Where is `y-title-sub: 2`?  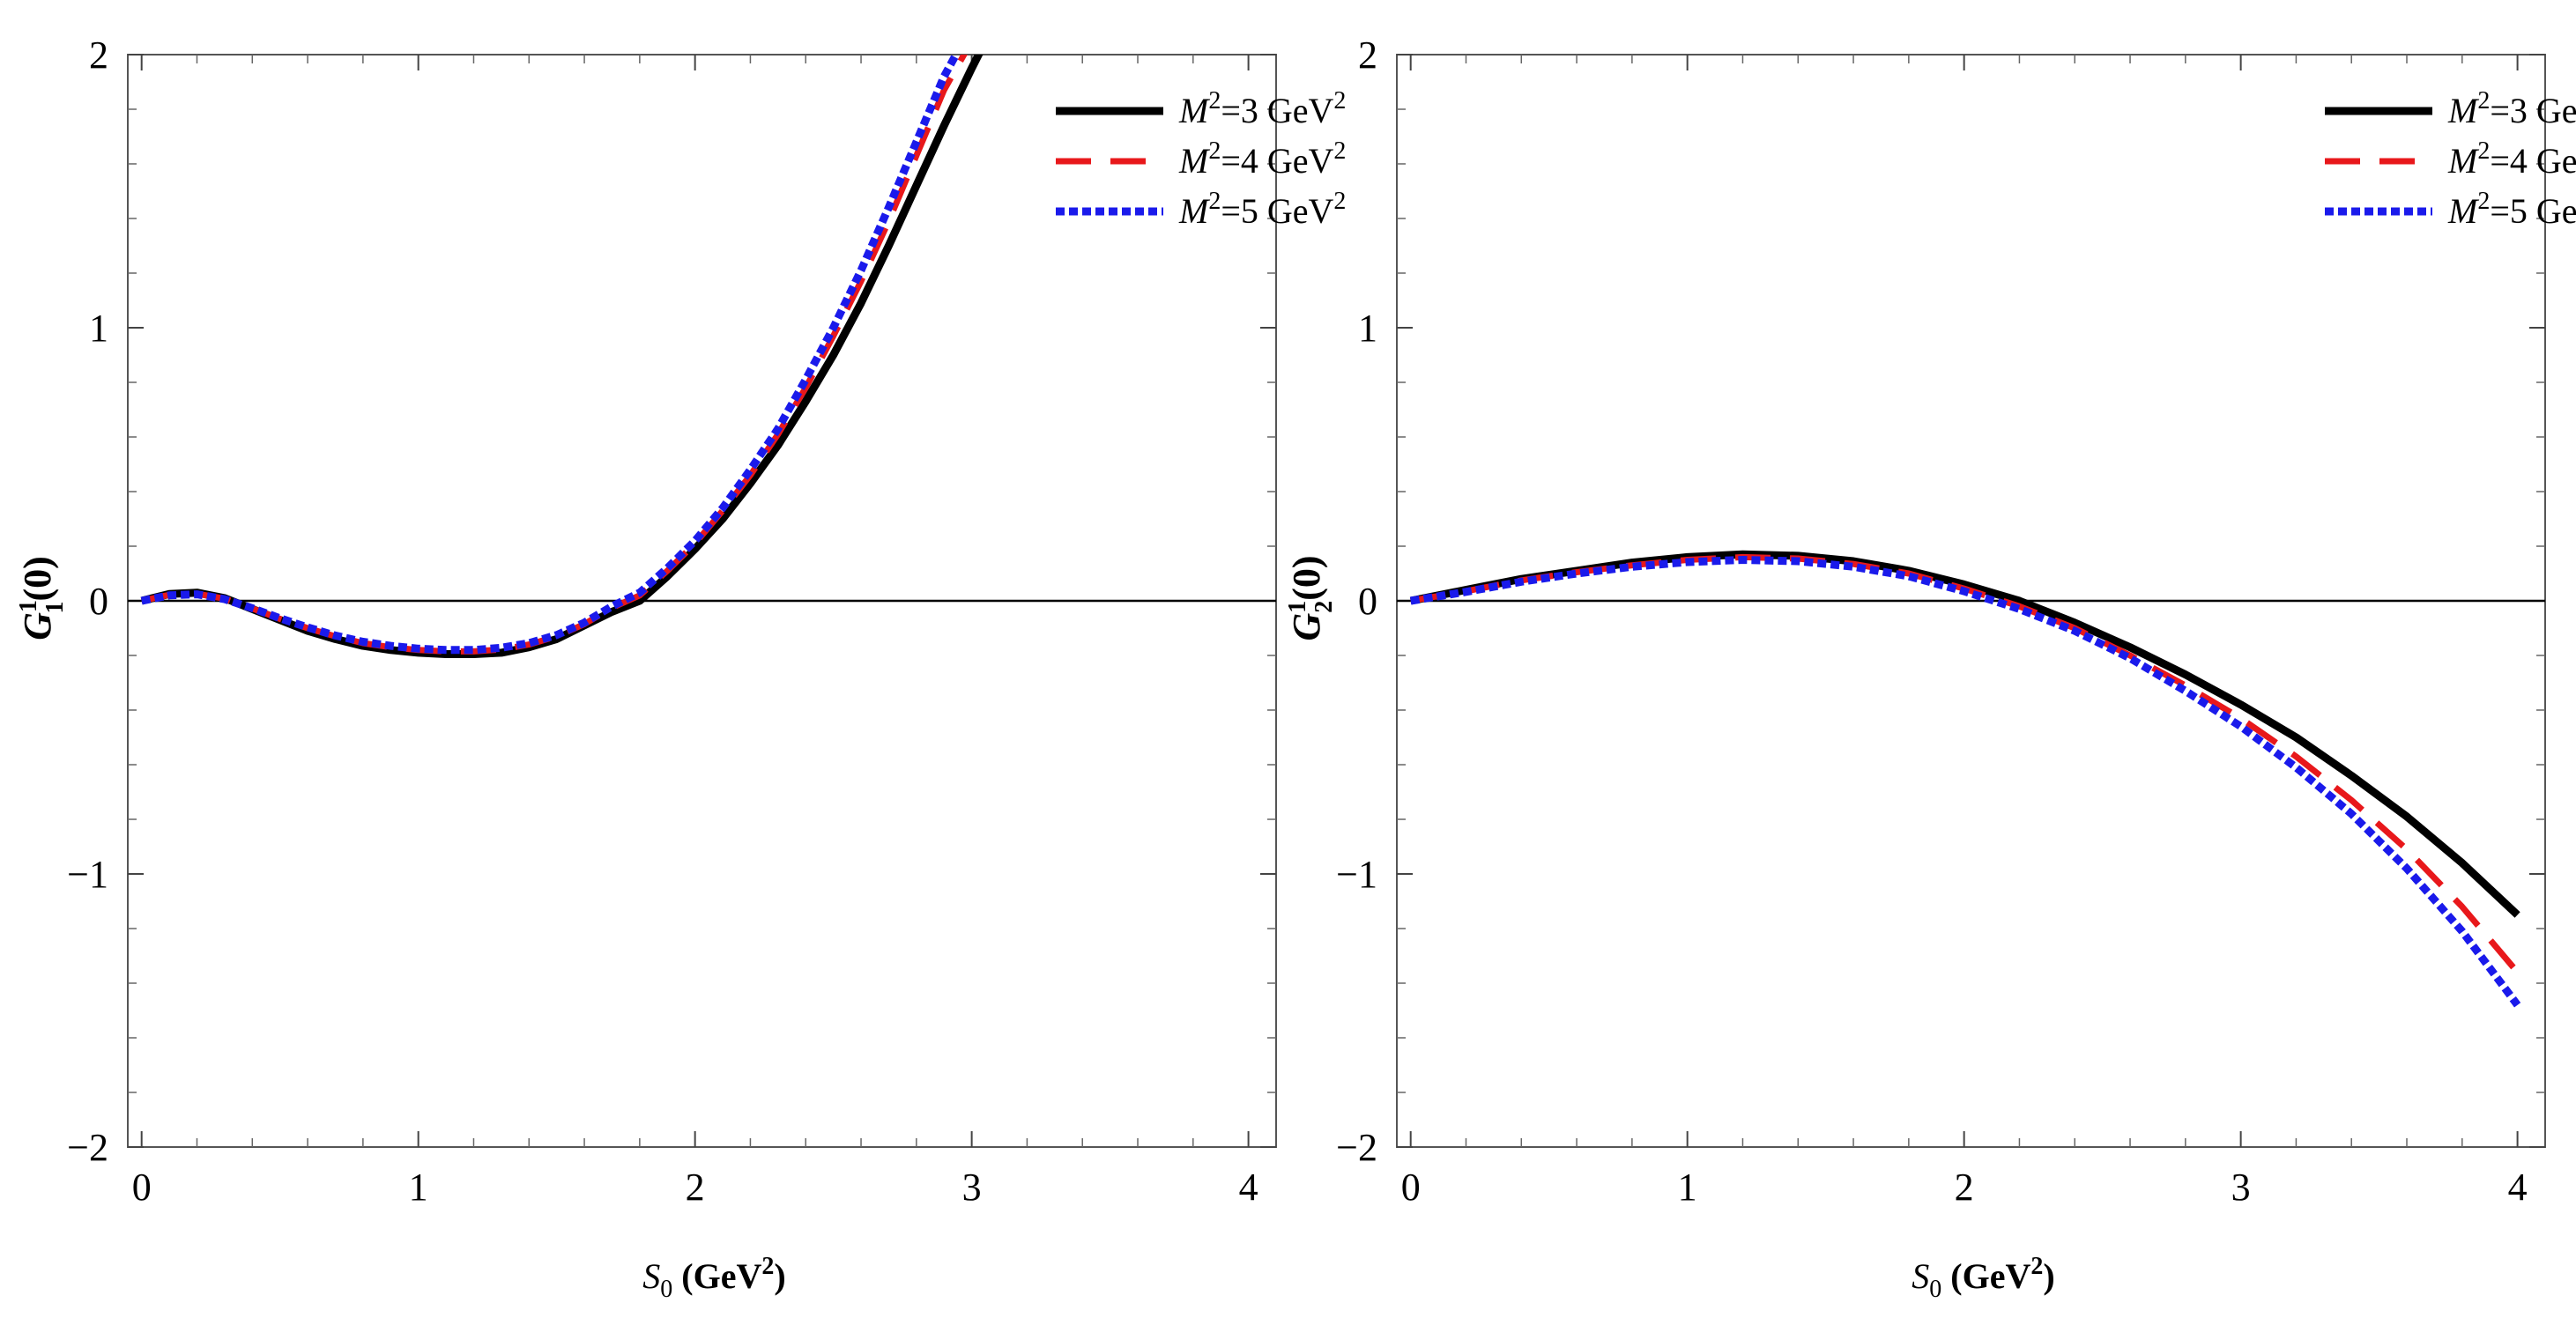
y-title-sub: 2 is located at coordinates (1324, 607).